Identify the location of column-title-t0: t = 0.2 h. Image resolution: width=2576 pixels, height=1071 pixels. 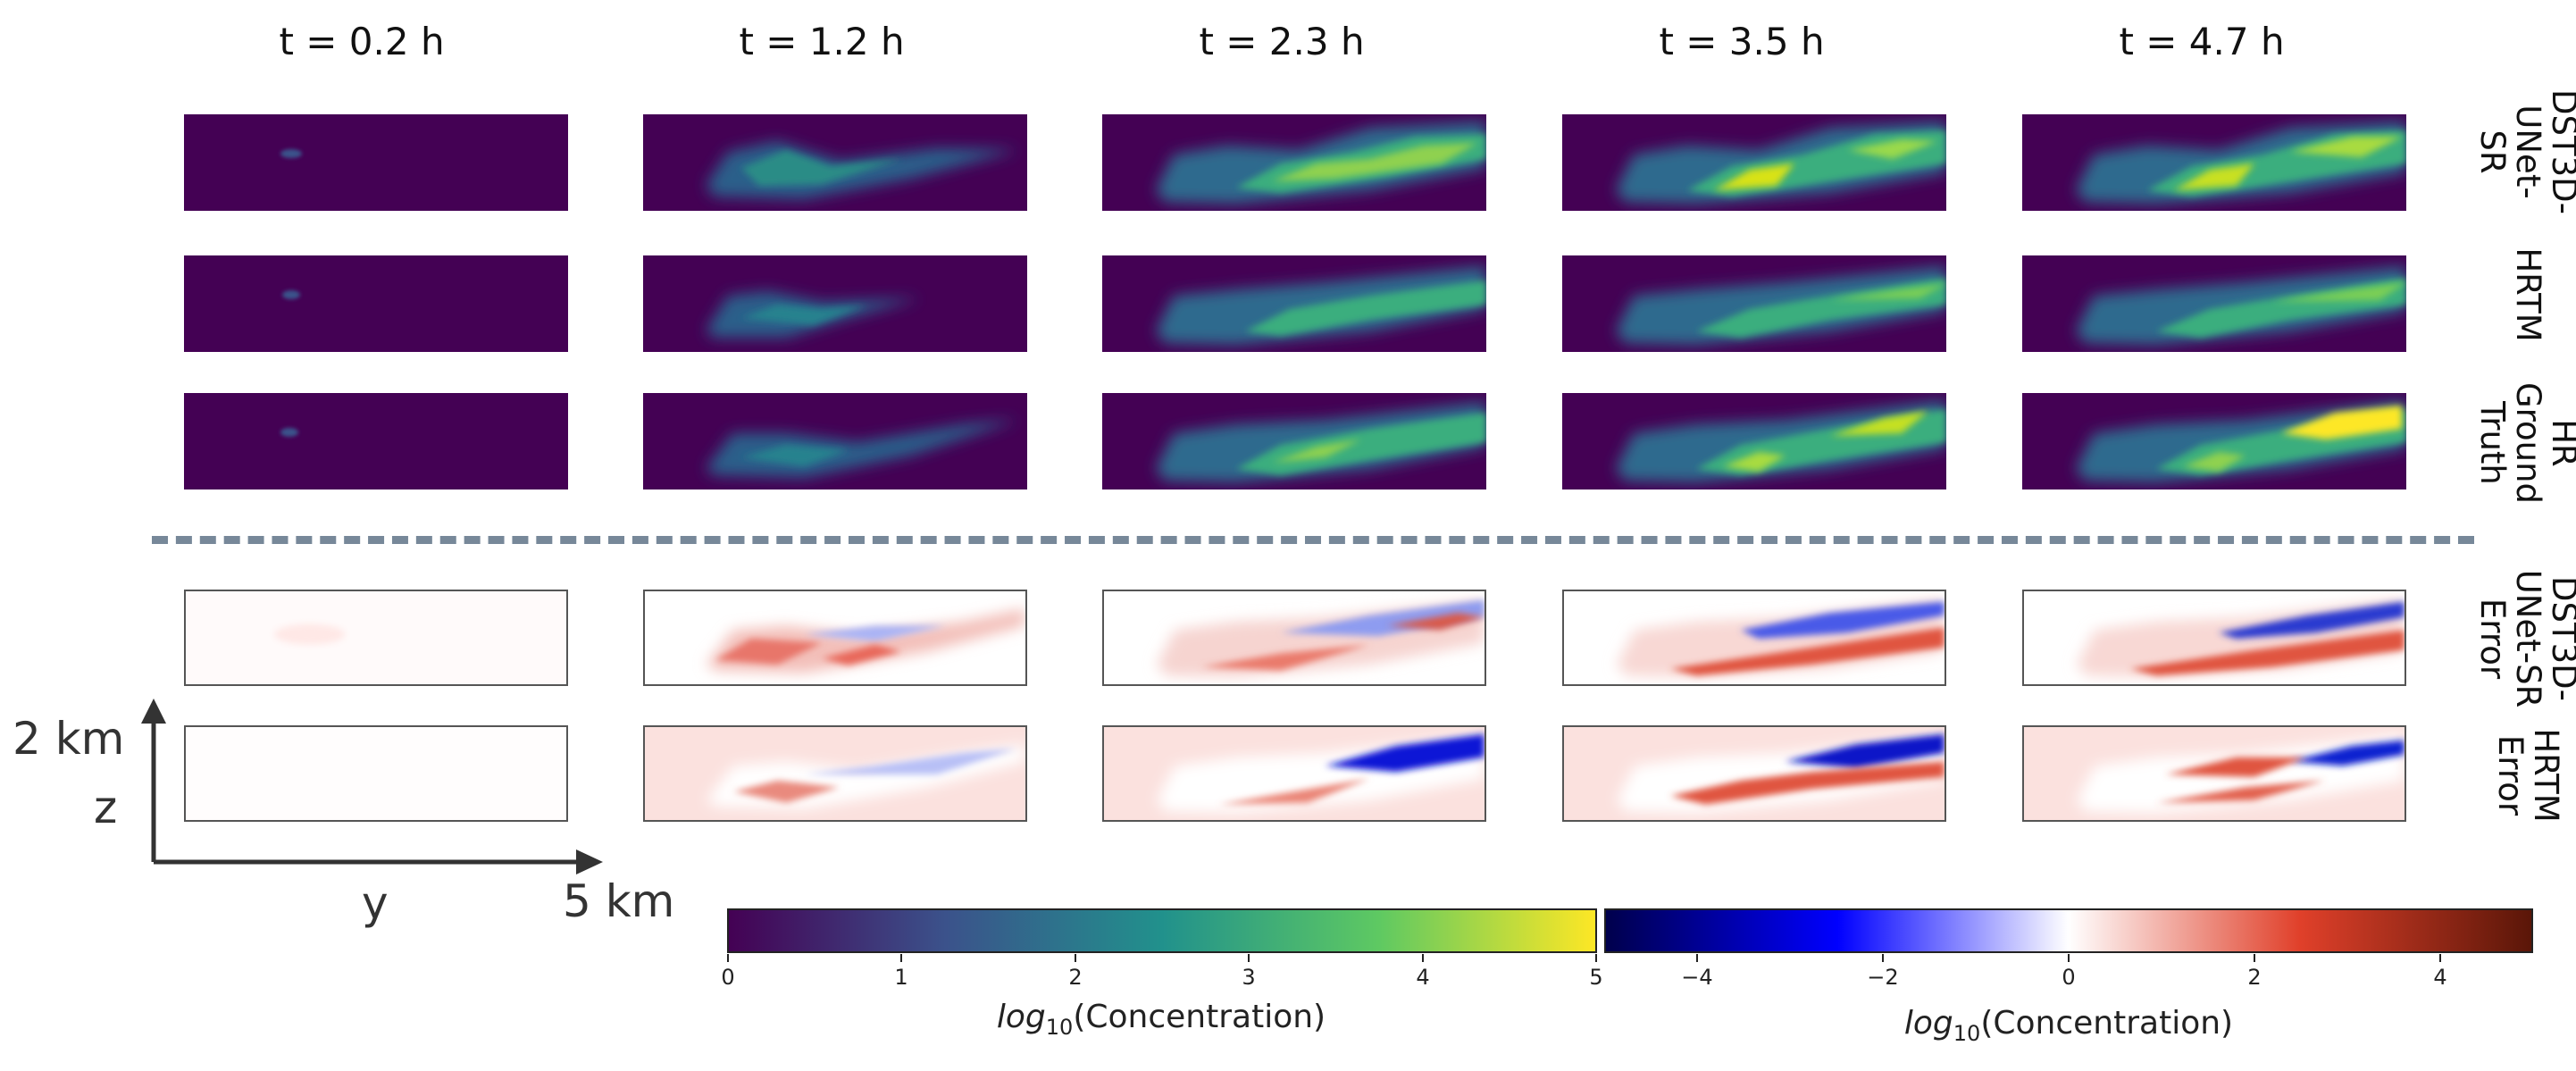
(362, 41).